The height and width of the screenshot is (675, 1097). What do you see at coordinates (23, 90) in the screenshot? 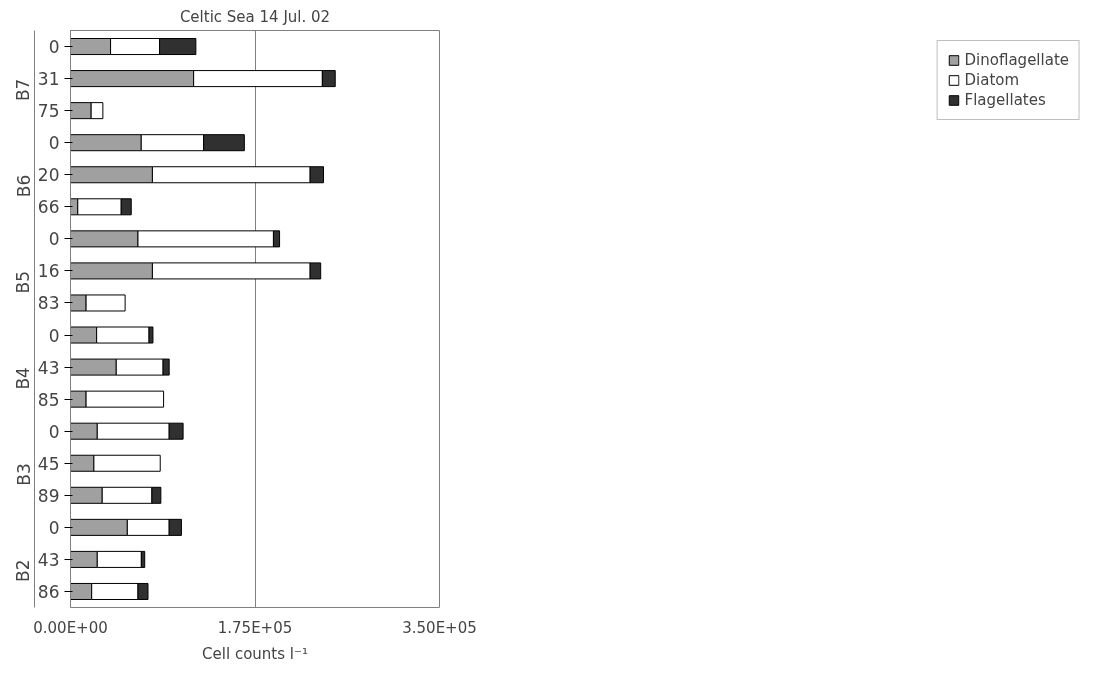
I see `text: B7` at bounding box center [23, 90].